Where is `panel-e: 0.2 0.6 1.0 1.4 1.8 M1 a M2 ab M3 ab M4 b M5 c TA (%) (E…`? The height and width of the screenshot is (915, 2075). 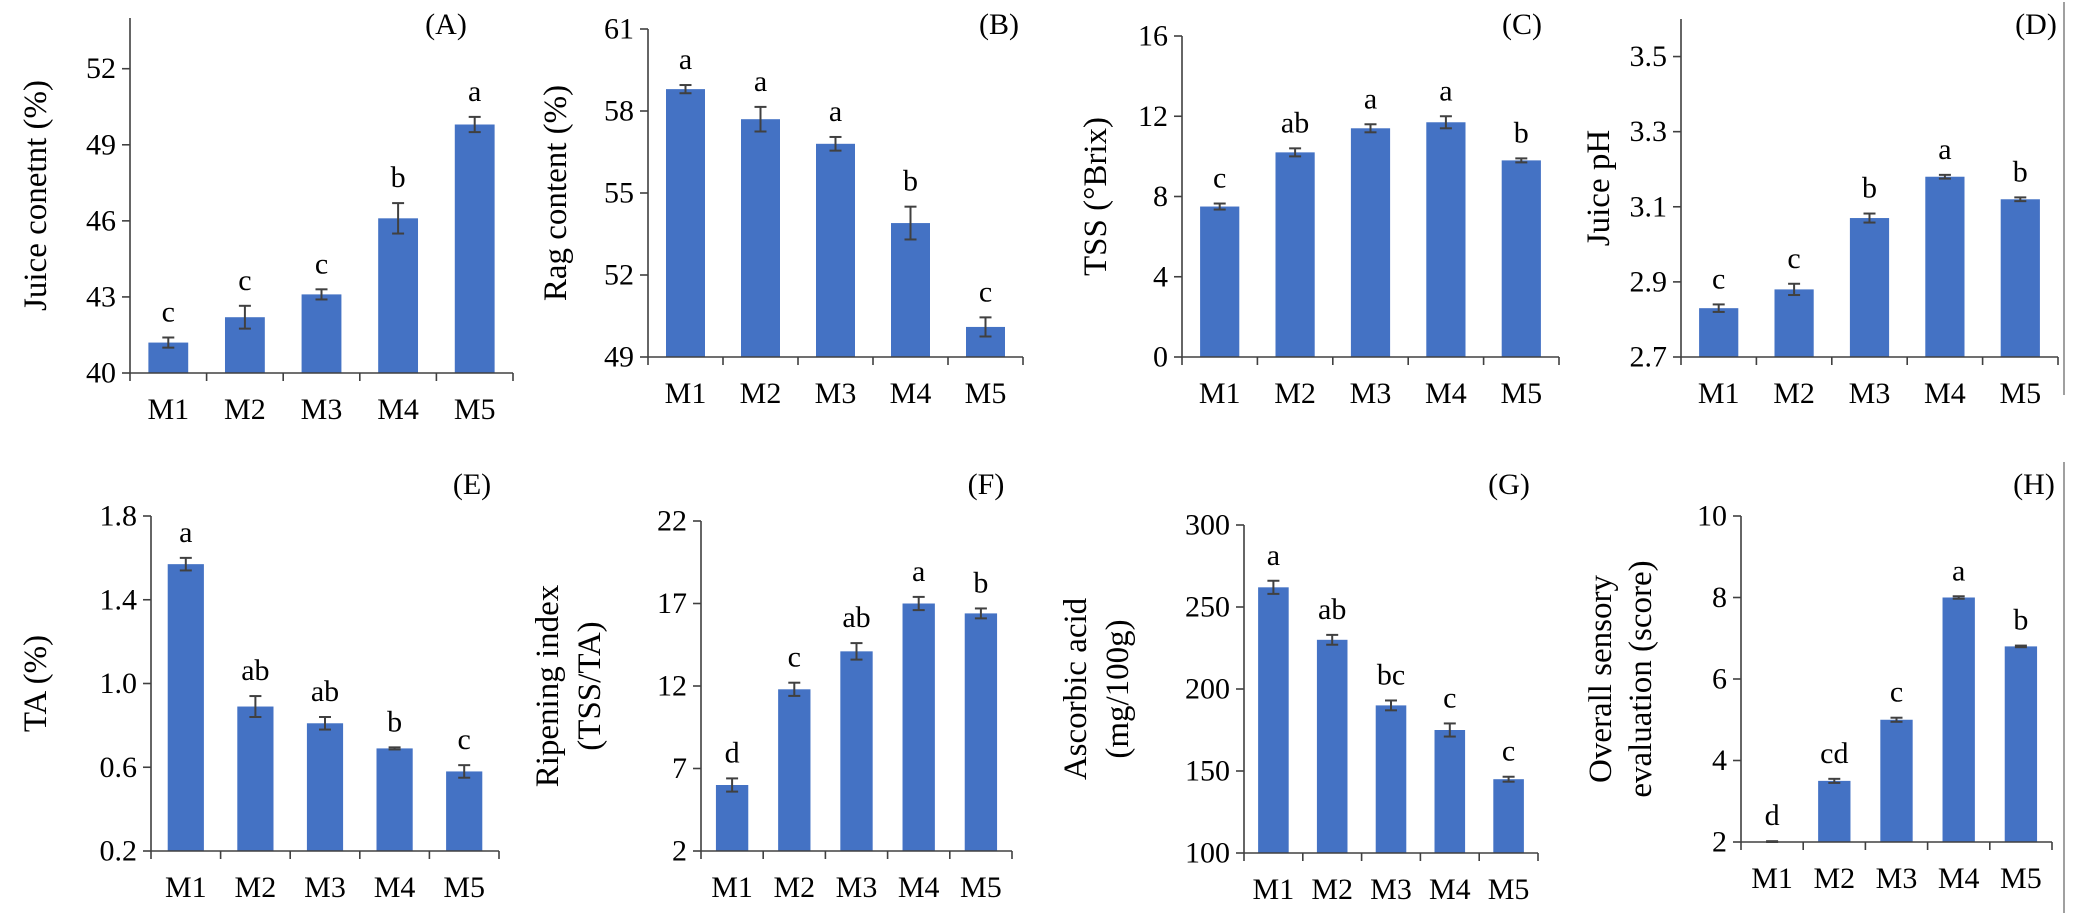
panel-e: 0.2 0.6 1.0 1.4 1.8 M1 a M2 ab M3 ab M4 b M5 c TA (%) (E… is located at coordinates (259, 686).